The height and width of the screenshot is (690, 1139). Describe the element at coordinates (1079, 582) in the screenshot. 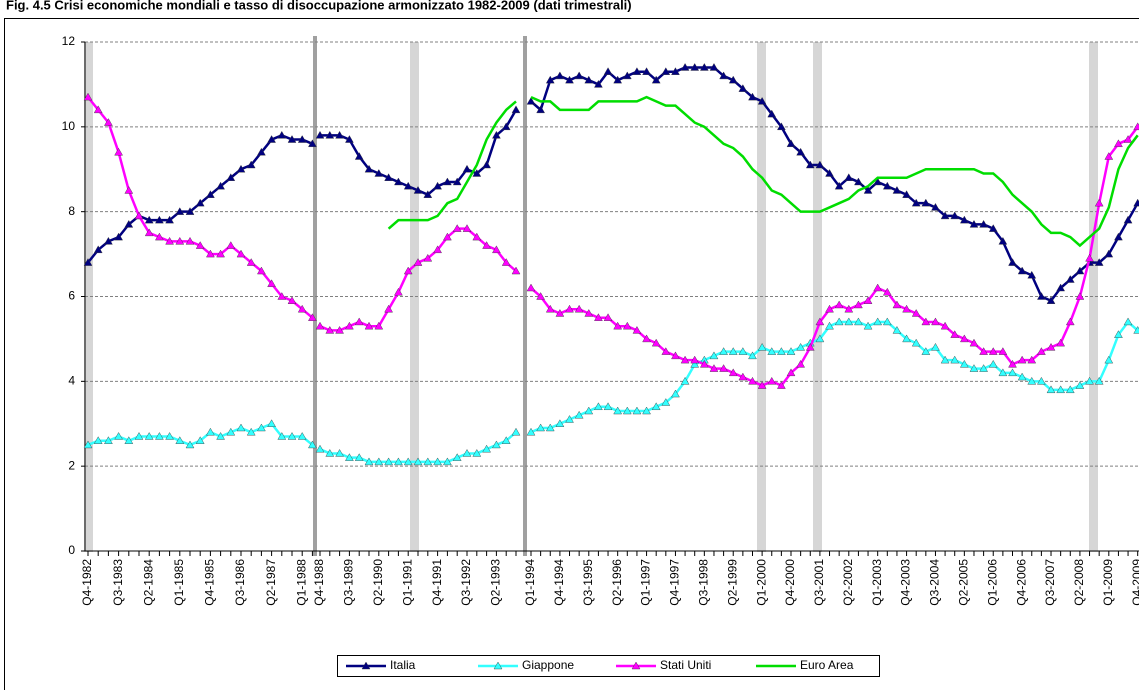

I see `x-tick-label: Q2-2008` at that location.